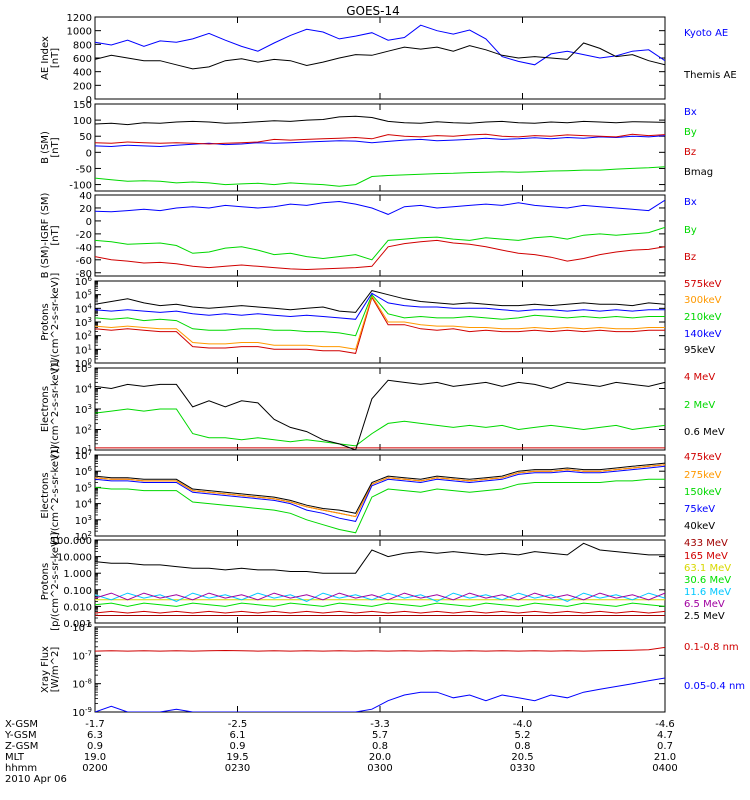 The width and height of the screenshot is (750, 800). What do you see at coordinates (380, 315) in the screenshot?
I see `series-line-210kev` at bounding box center [380, 315].